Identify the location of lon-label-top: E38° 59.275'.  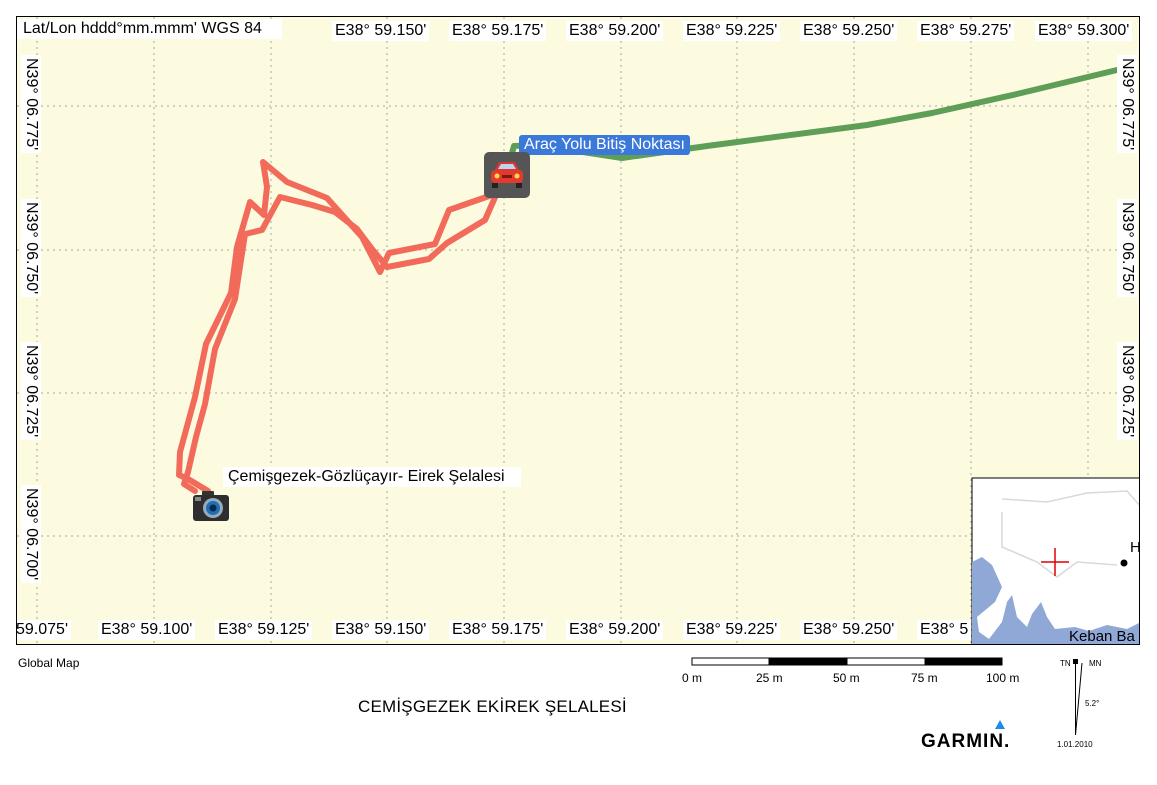
(966, 31).